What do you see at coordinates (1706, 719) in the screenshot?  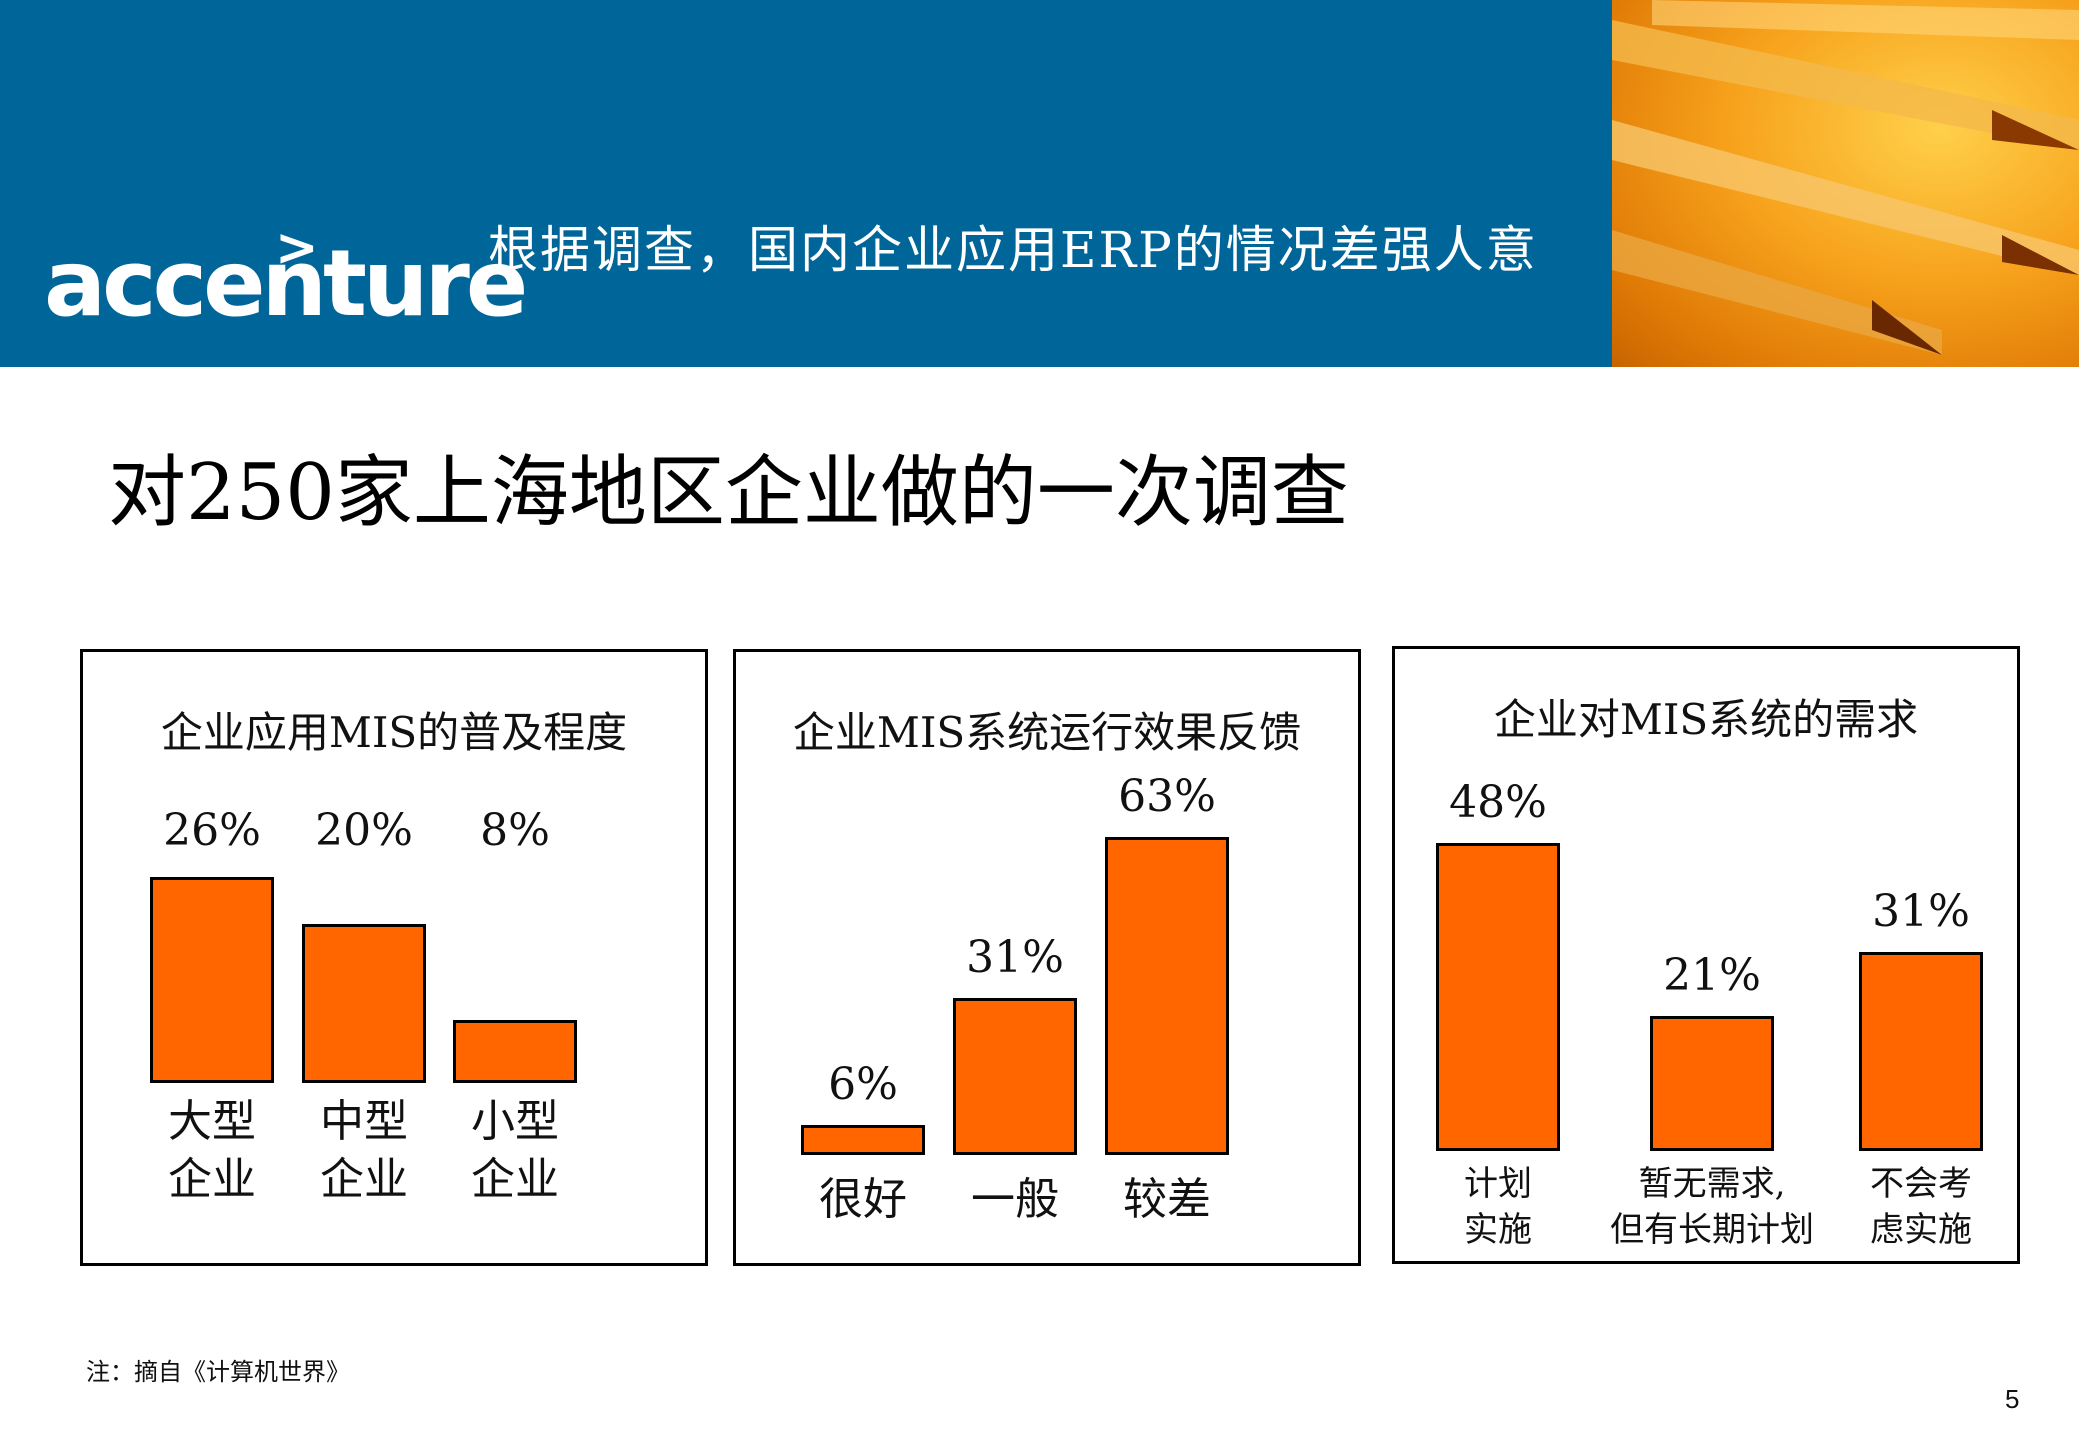 I see `chart-title: 企业对MIS系统的需求` at bounding box center [1706, 719].